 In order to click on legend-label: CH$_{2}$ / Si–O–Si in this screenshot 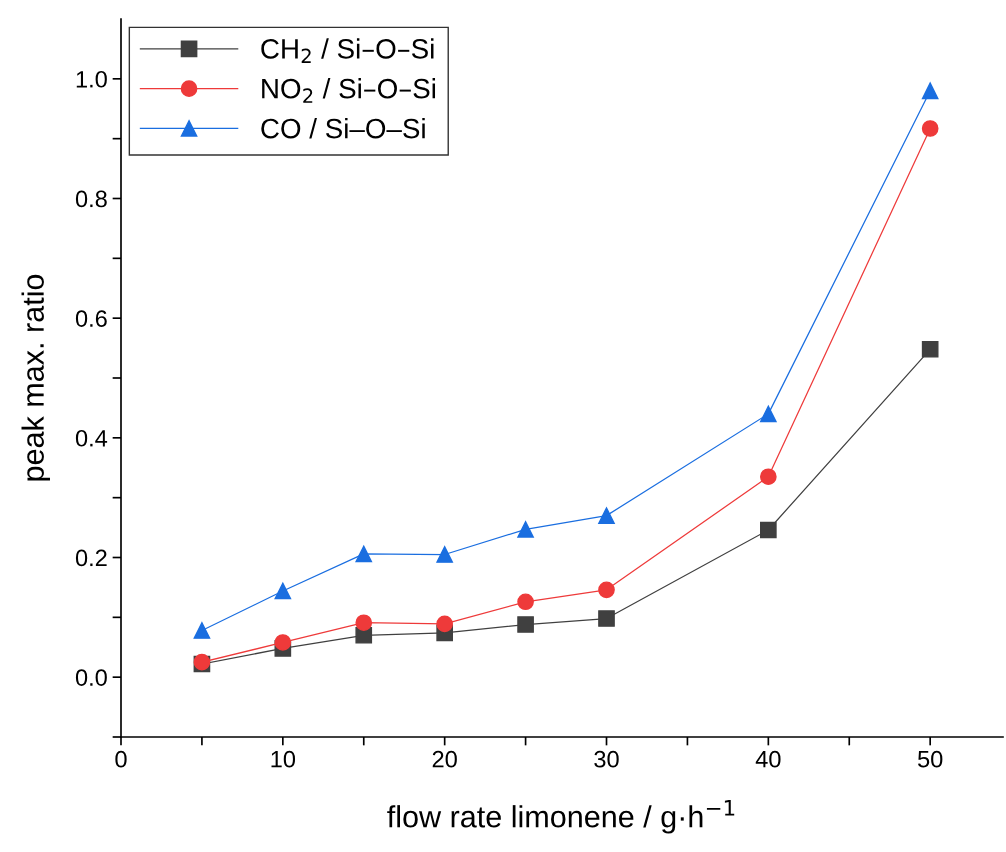, I will do `click(347, 50)`.